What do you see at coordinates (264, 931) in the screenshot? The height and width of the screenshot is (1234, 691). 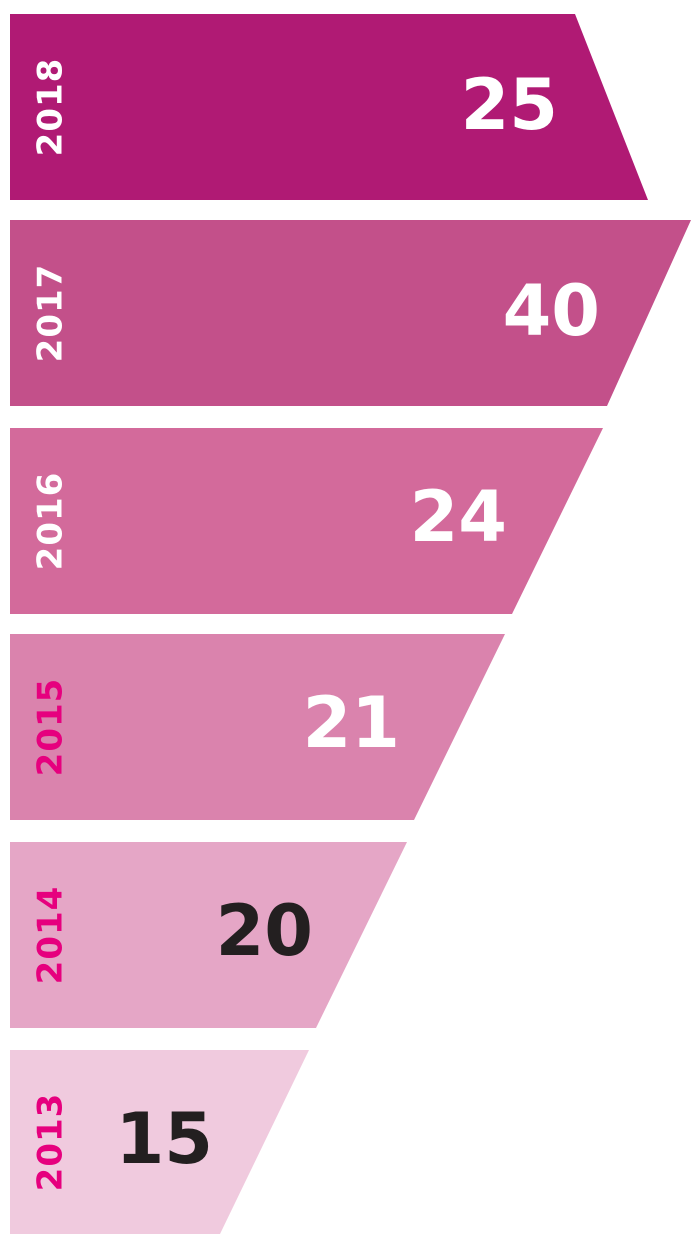 I see `value-label: 20` at bounding box center [264, 931].